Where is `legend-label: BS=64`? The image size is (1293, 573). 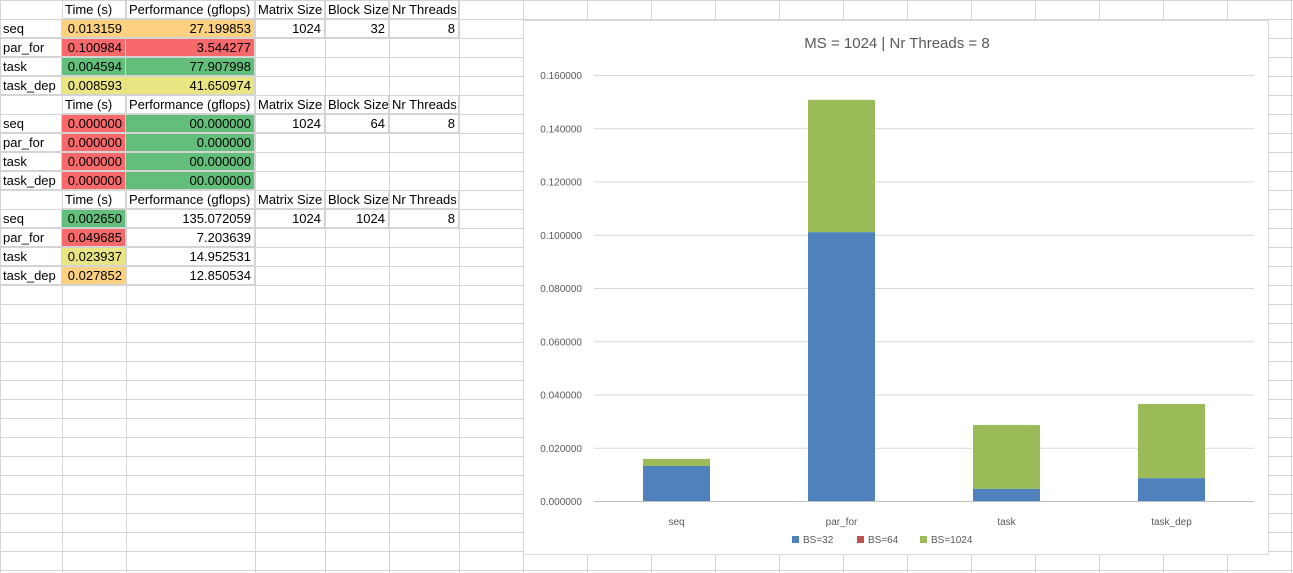 legend-label: BS=64 is located at coordinates (883, 540).